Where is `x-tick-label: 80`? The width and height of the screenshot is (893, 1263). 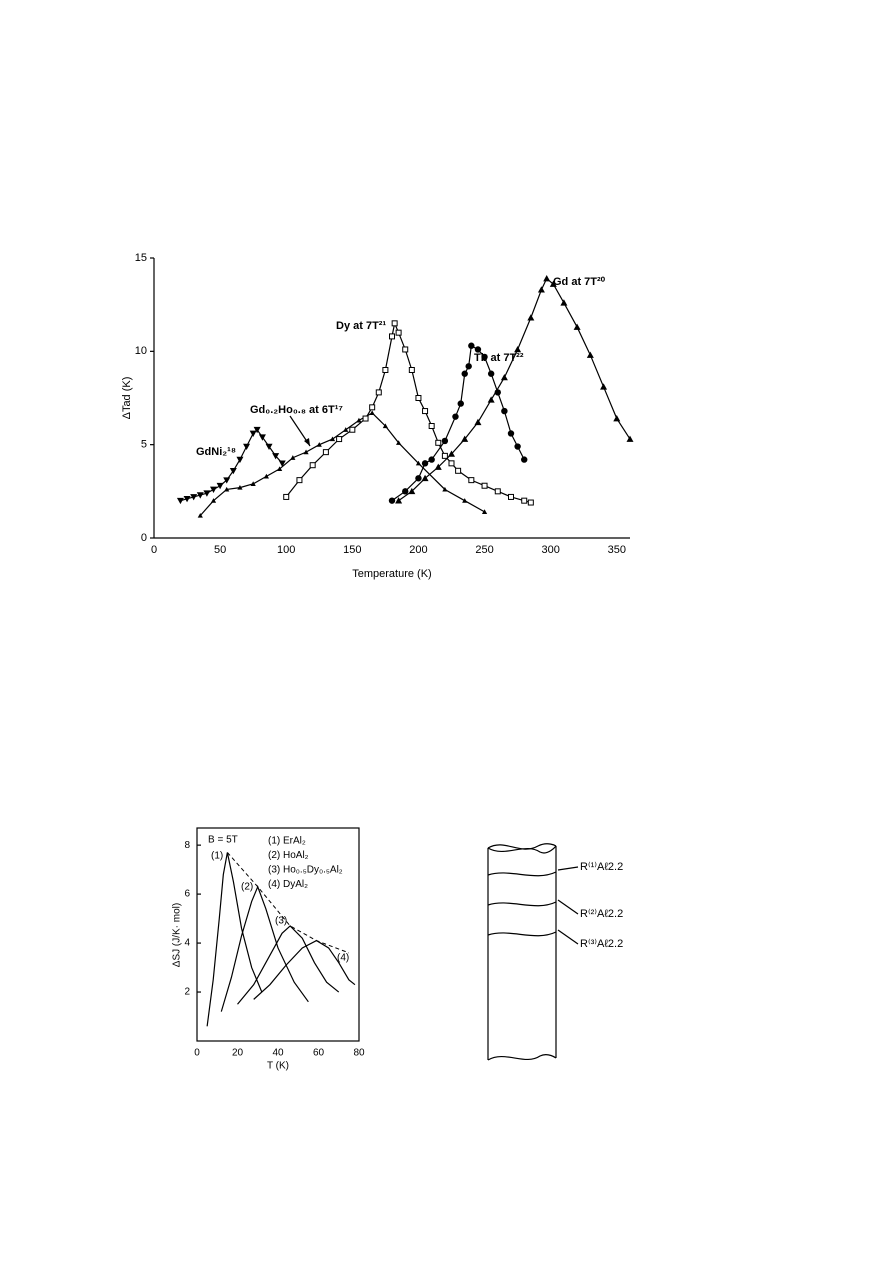 x-tick-label: 80 is located at coordinates (359, 1053).